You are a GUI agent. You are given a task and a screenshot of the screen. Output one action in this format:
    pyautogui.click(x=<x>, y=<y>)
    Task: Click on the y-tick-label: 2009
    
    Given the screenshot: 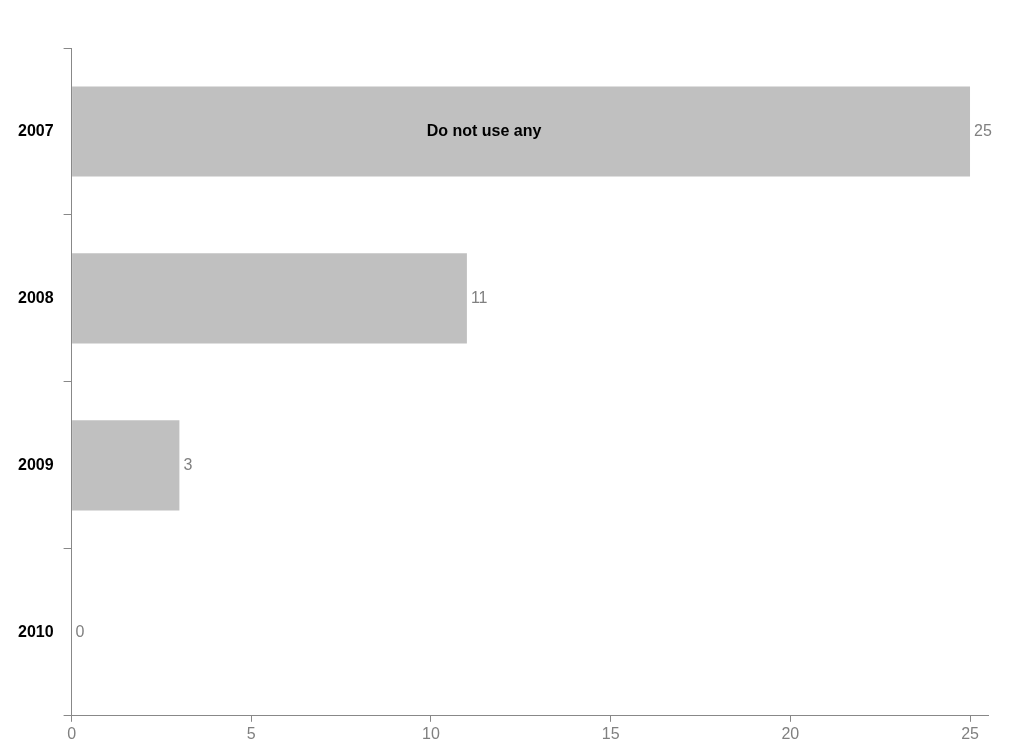 What is the action you would take?
    pyautogui.click(x=36, y=464)
    